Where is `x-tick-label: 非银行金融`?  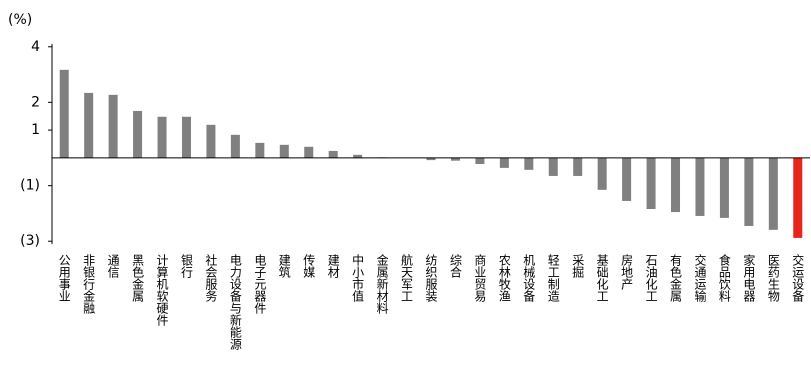 x-tick-label: 非银行金融 is located at coordinates (89, 284).